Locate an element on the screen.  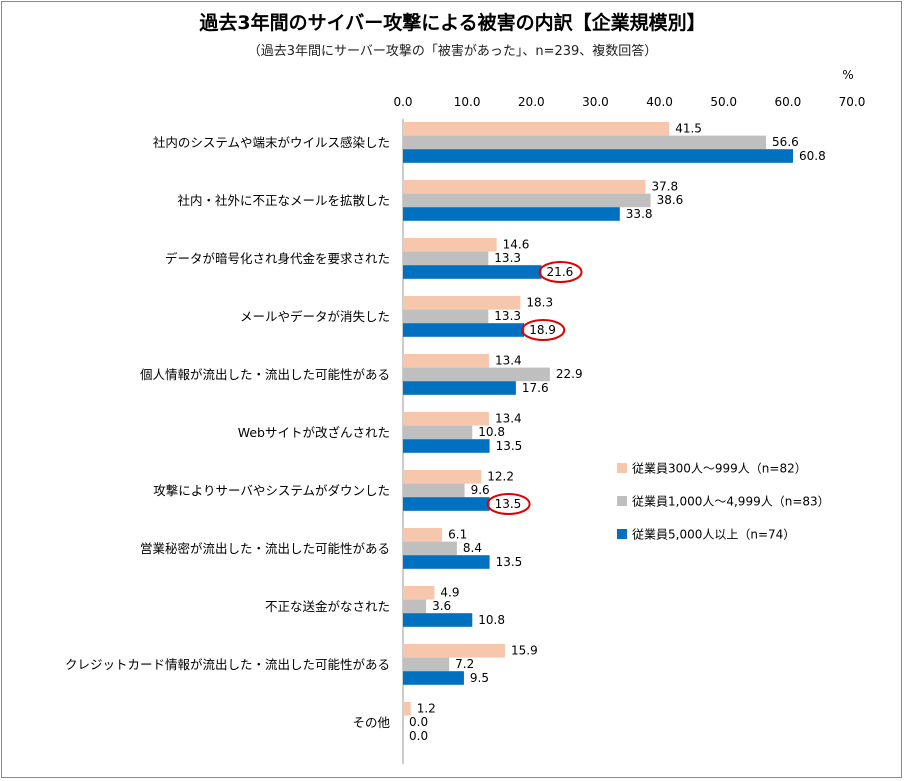
data-label: 37.8 is located at coordinates (664, 187).